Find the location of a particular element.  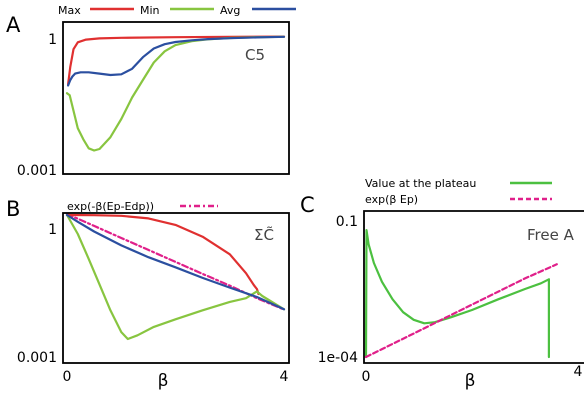

series-line-c-exp-ep is located at coordinates (461, 311).